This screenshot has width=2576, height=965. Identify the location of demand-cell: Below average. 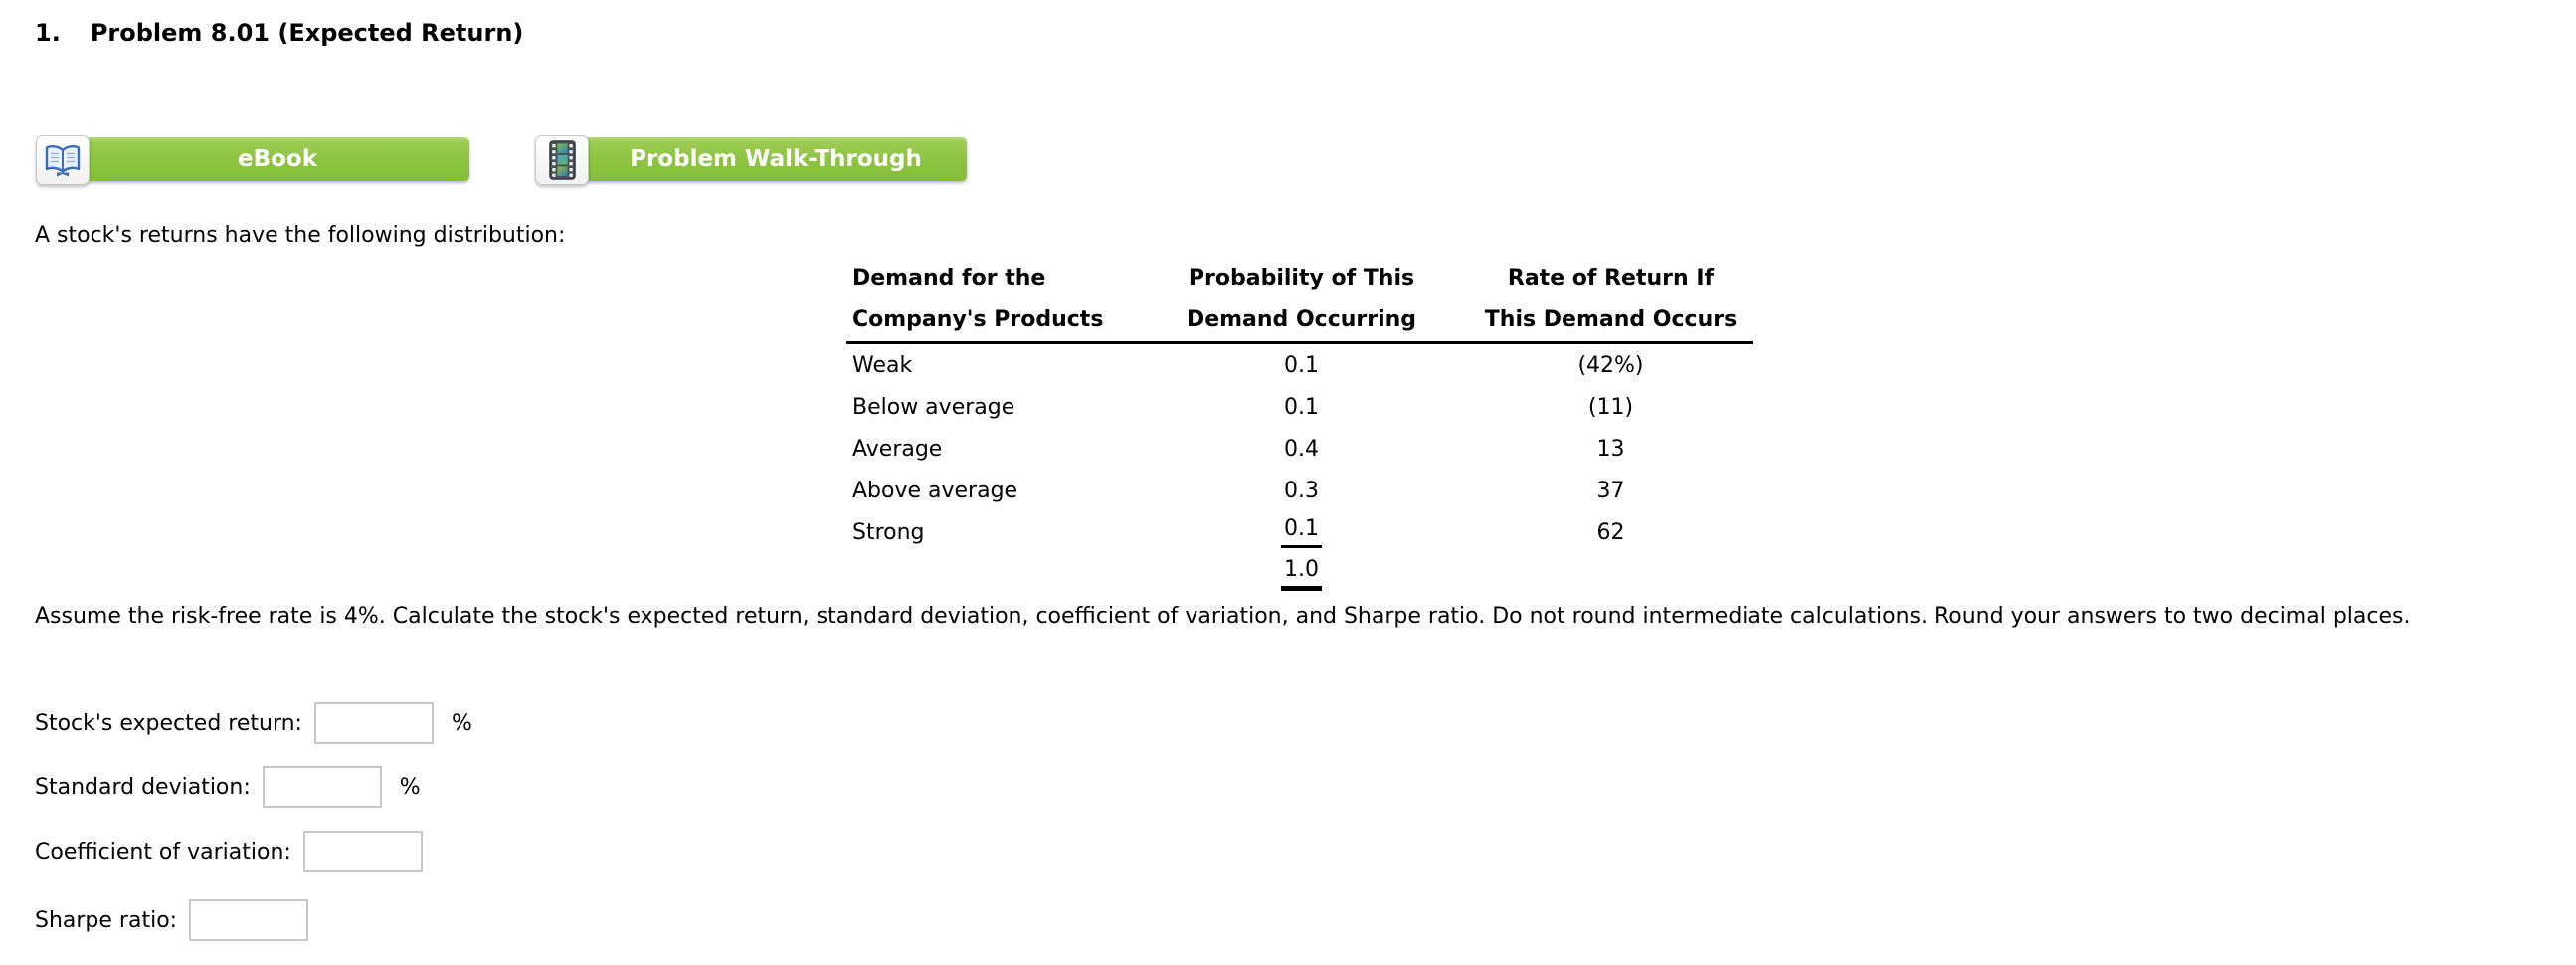
(933, 407).